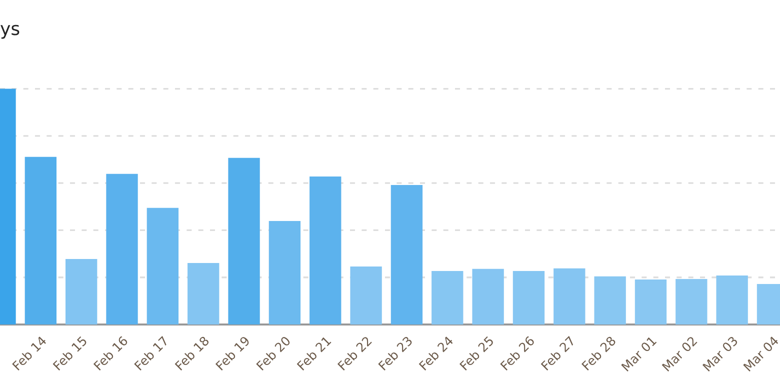 The height and width of the screenshot is (386, 780). What do you see at coordinates (151, 353) in the screenshot?
I see `x-tick-label: Feb 17` at bounding box center [151, 353].